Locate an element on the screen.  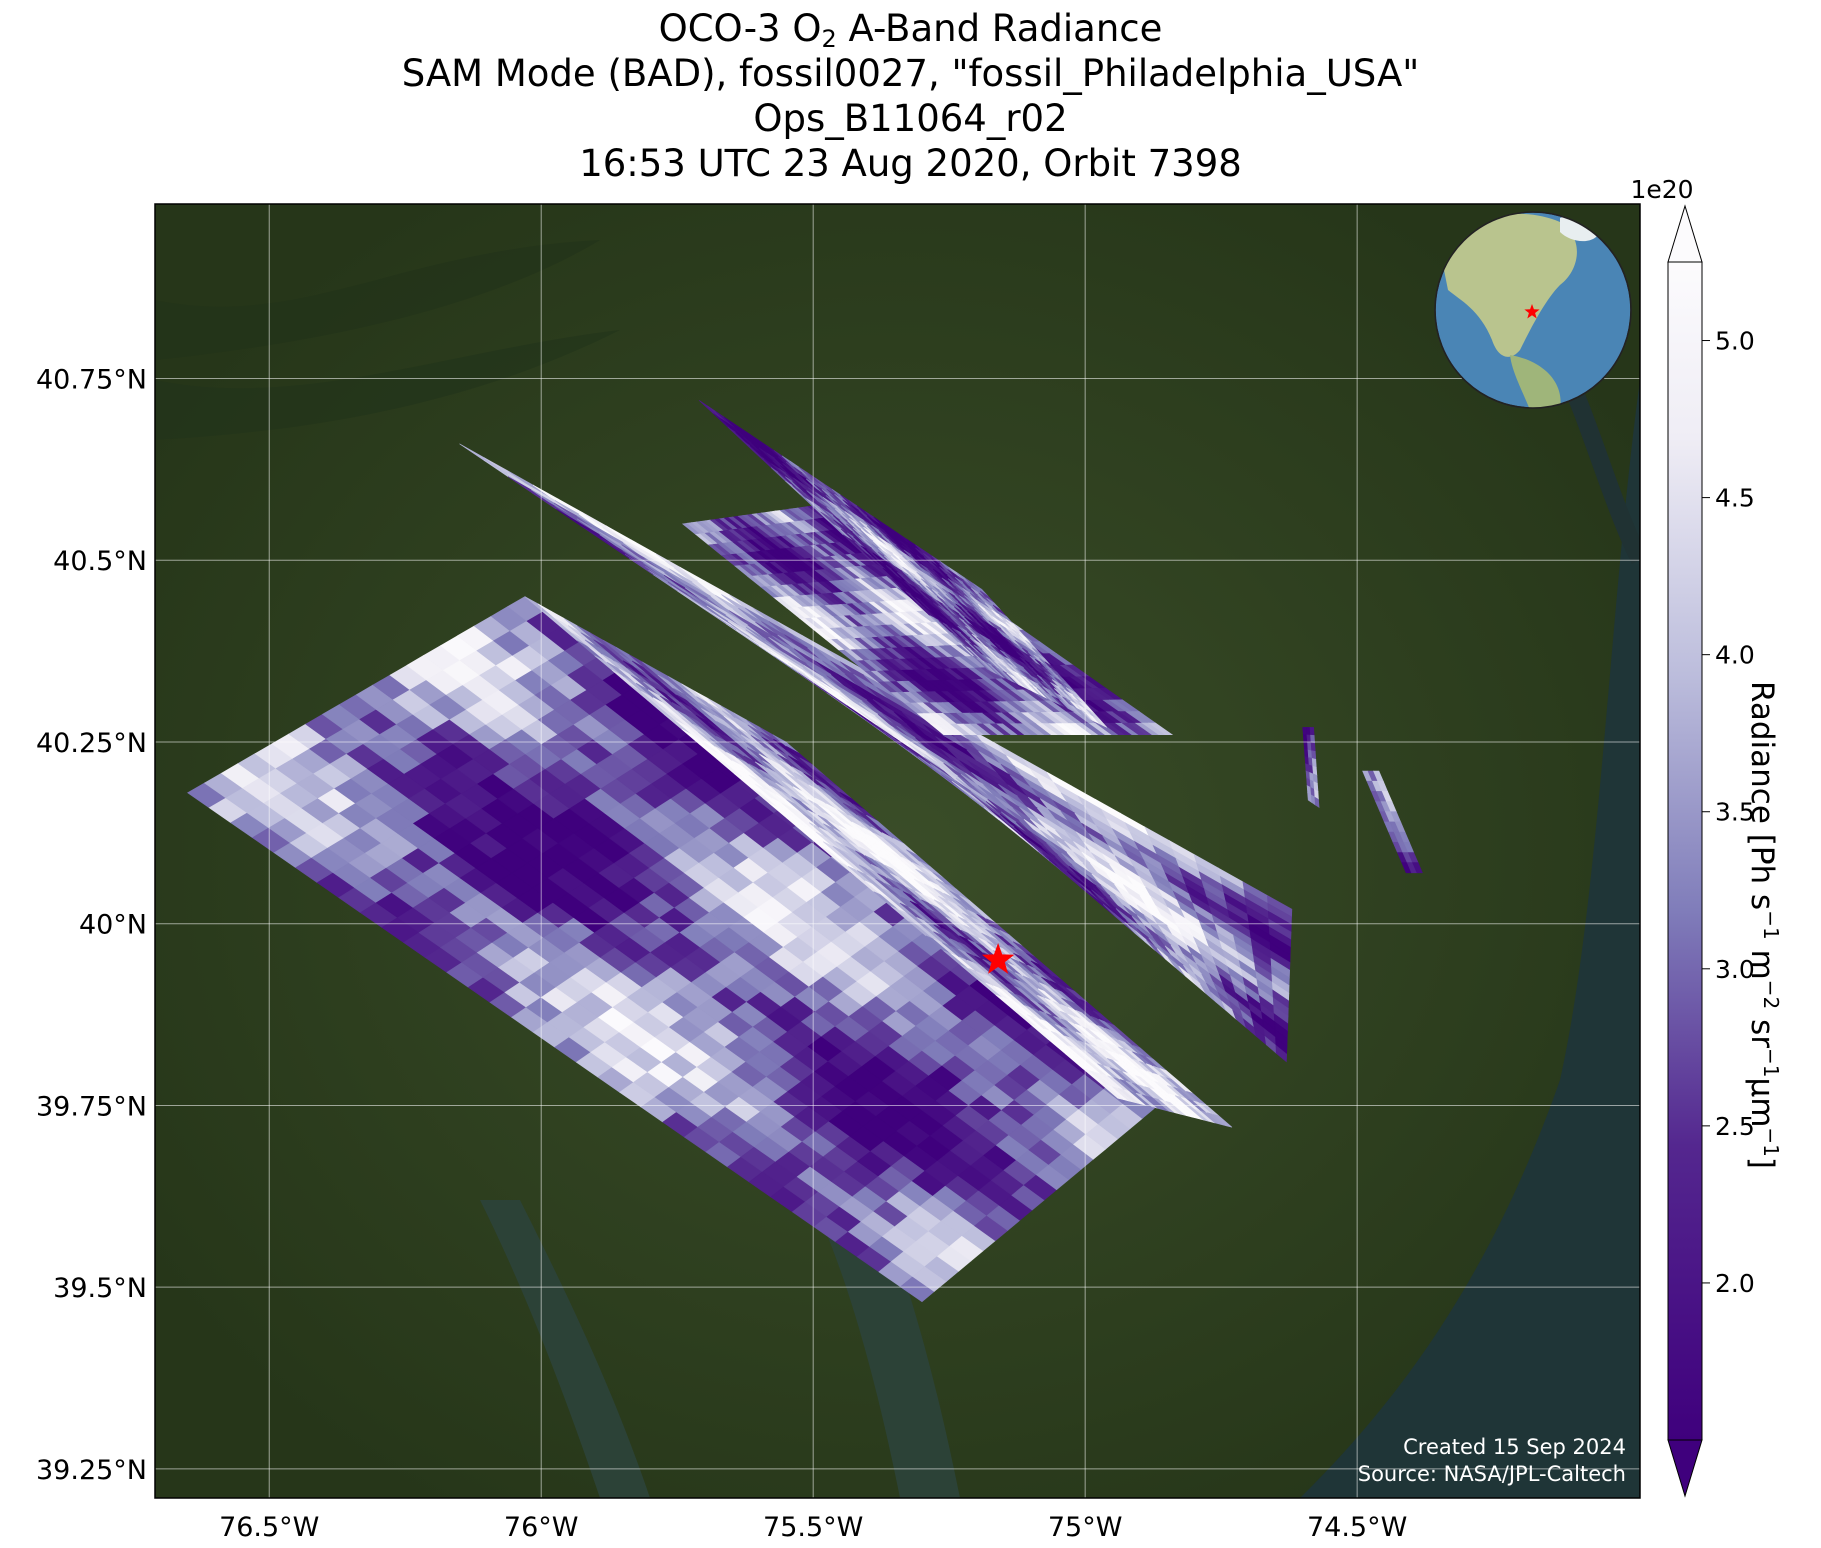
inset-globe is located at coordinates (1533, 310).